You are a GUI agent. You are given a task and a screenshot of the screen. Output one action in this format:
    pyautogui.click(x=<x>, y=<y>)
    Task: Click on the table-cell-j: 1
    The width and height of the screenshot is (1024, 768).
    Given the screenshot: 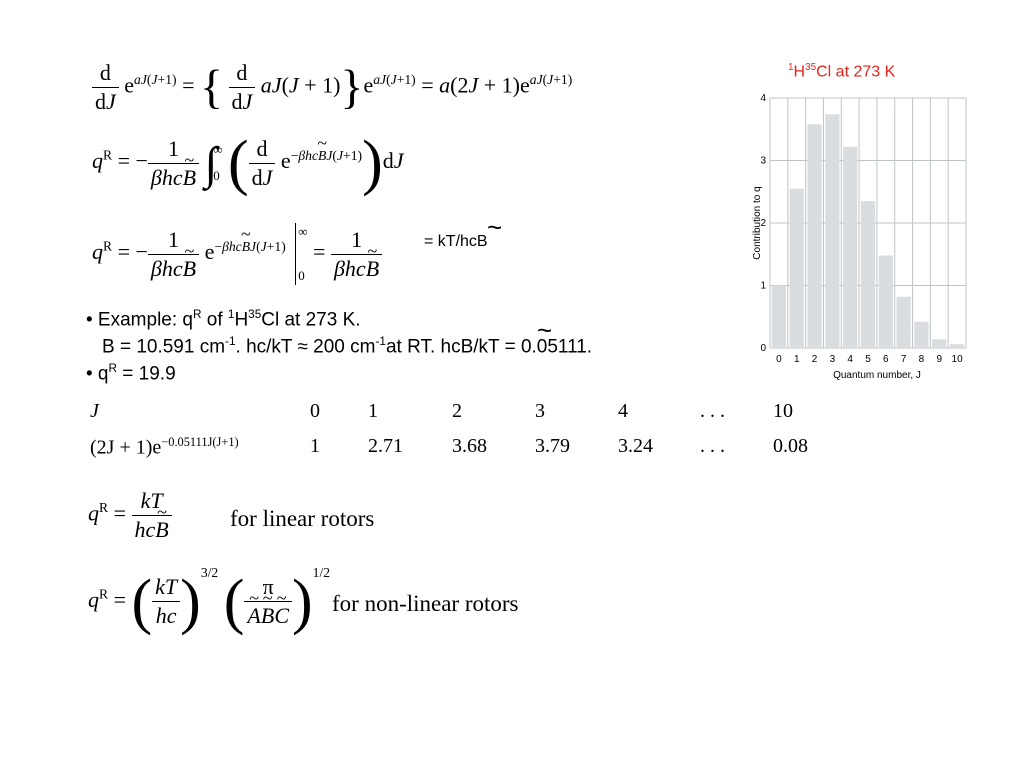 What is the action you would take?
    pyautogui.click(x=373, y=411)
    